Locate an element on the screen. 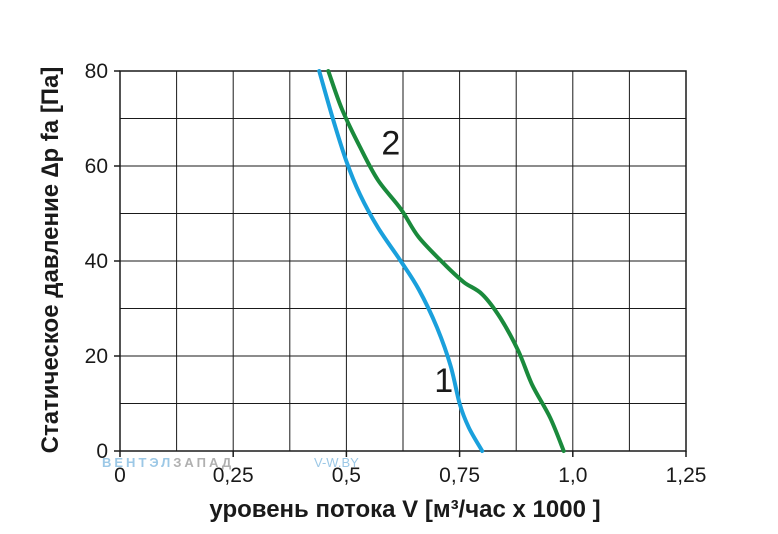 The height and width of the screenshot is (534, 778). y-axis-title: Статическое давление ∆p fa [Па] is located at coordinates (50, 260).